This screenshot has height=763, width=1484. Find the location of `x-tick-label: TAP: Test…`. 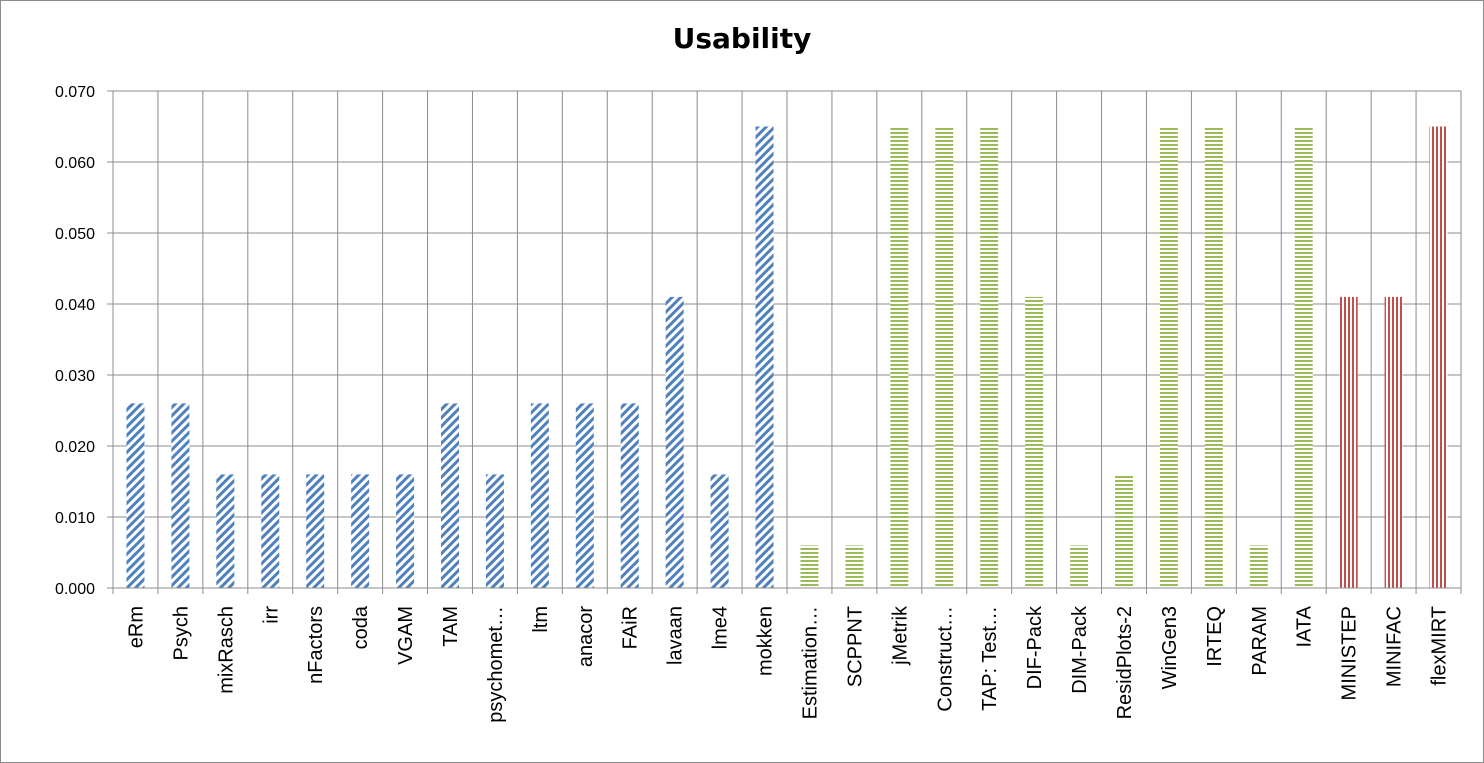

x-tick-label: TAP: Test… is located at coordinates (990, 658).